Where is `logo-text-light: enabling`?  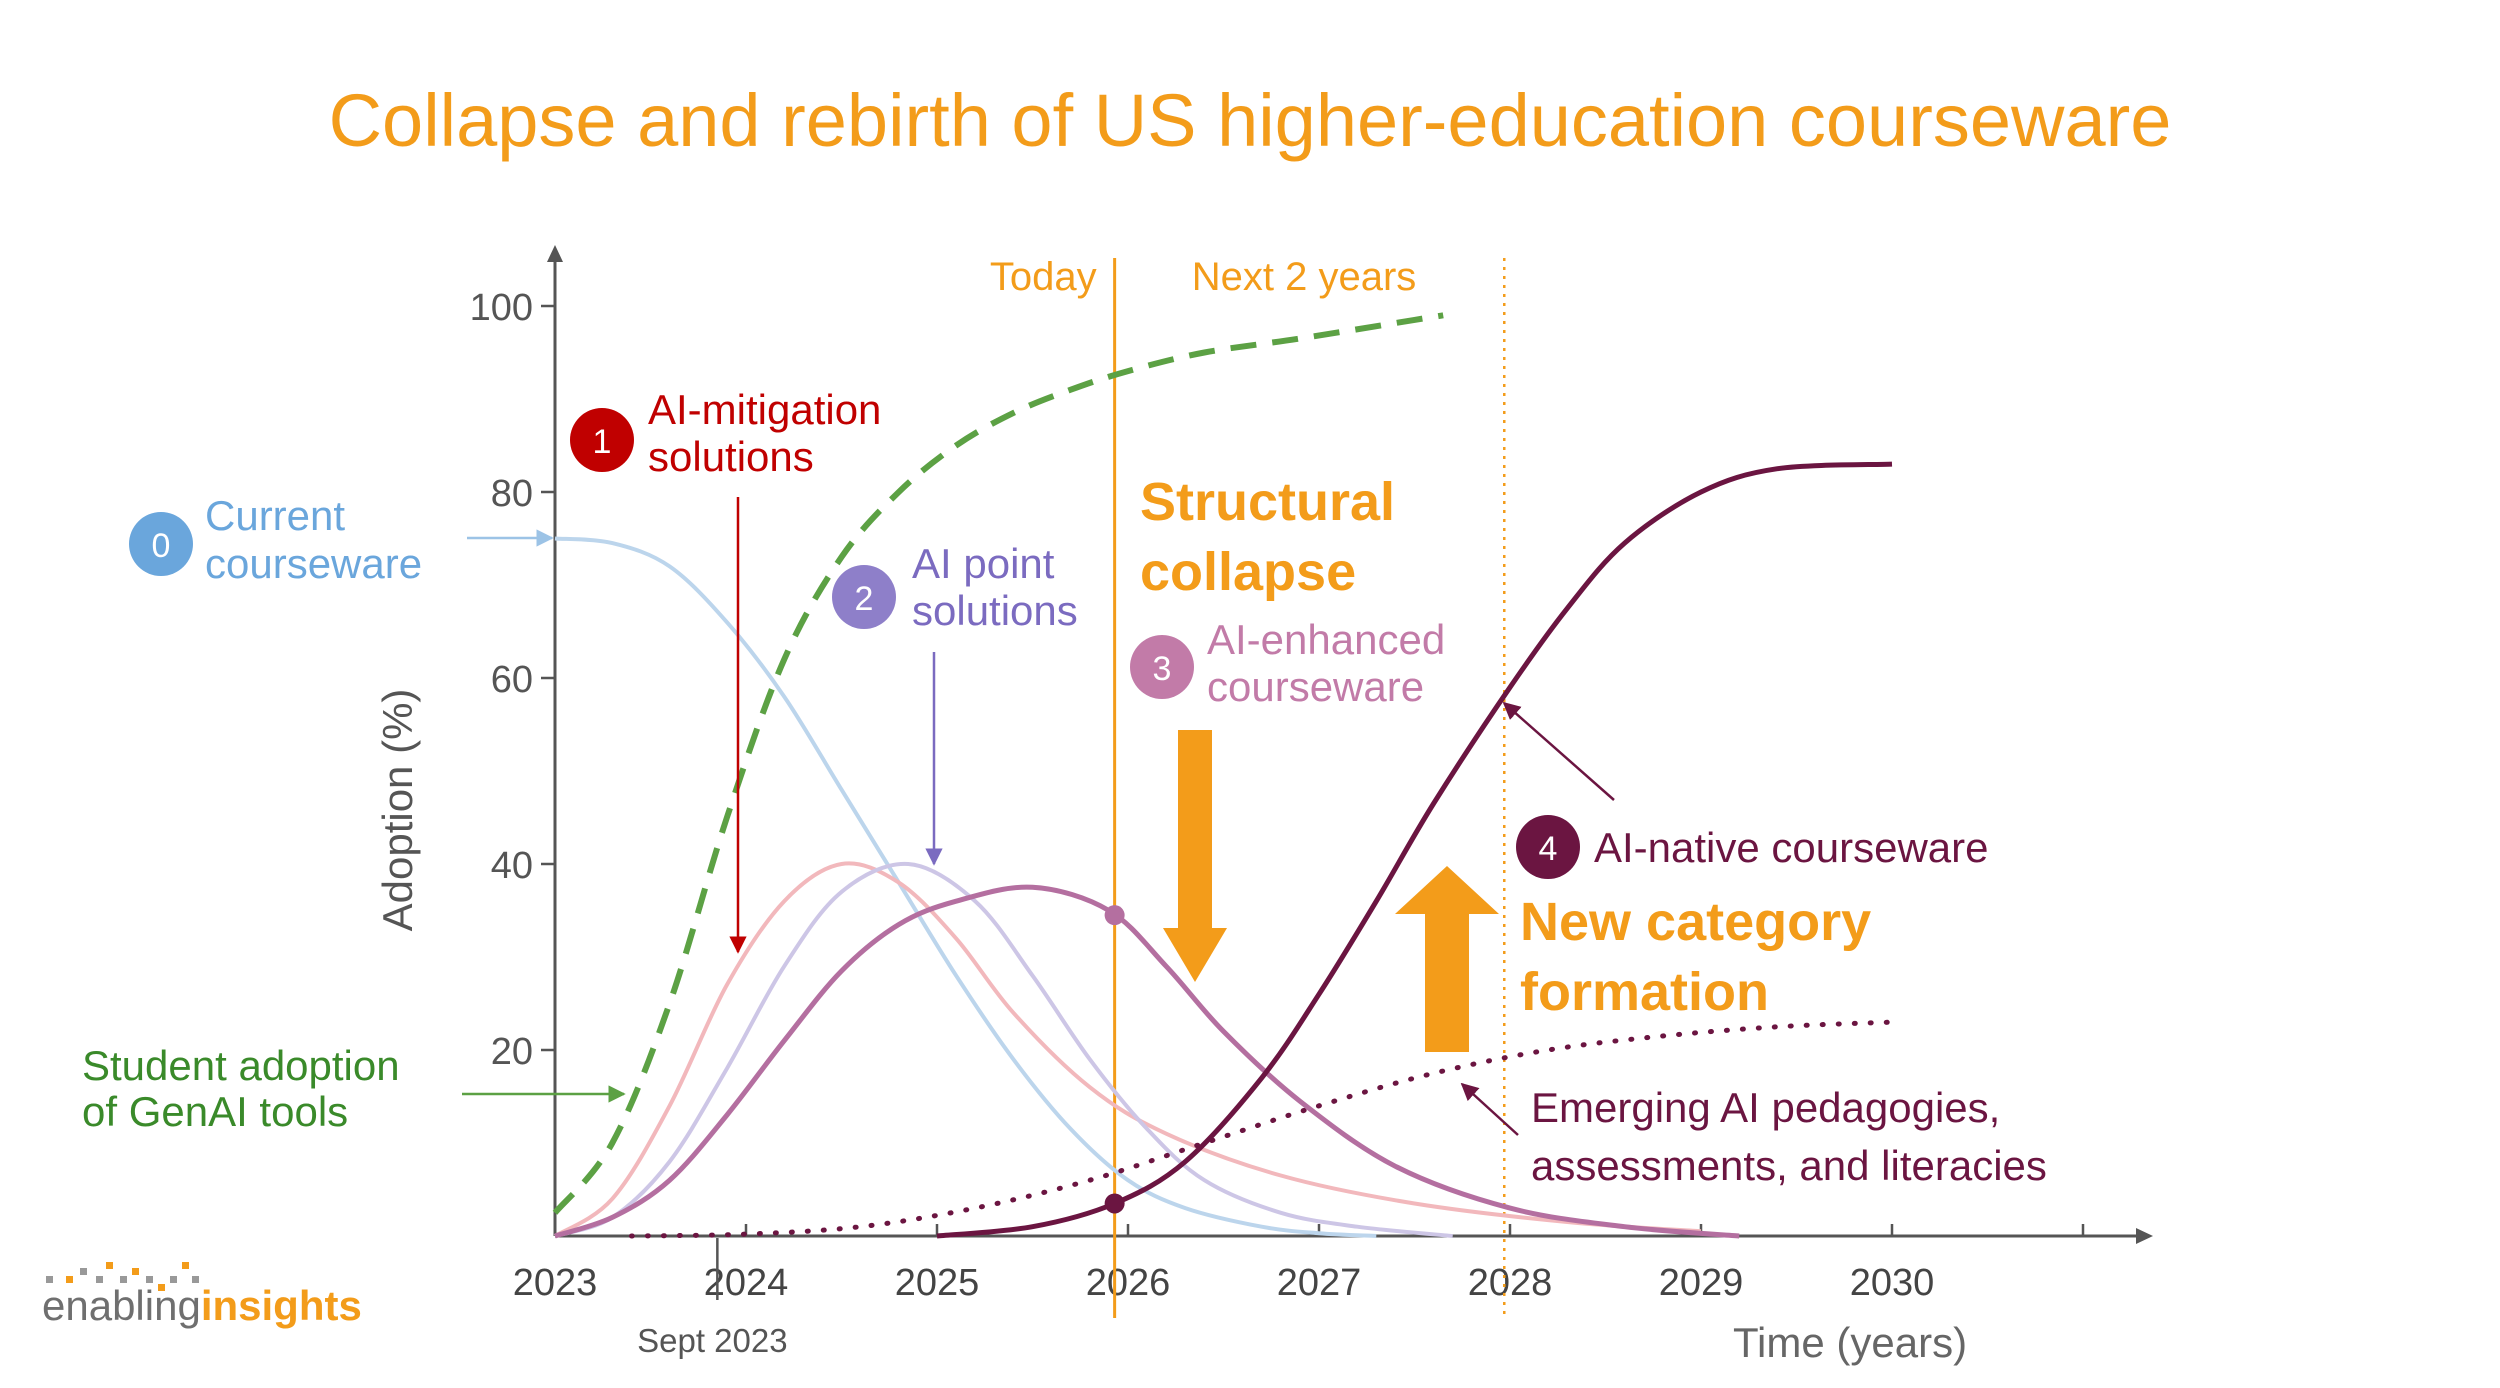
logo-text-light: enabling is located at coordinates (121, 1305).